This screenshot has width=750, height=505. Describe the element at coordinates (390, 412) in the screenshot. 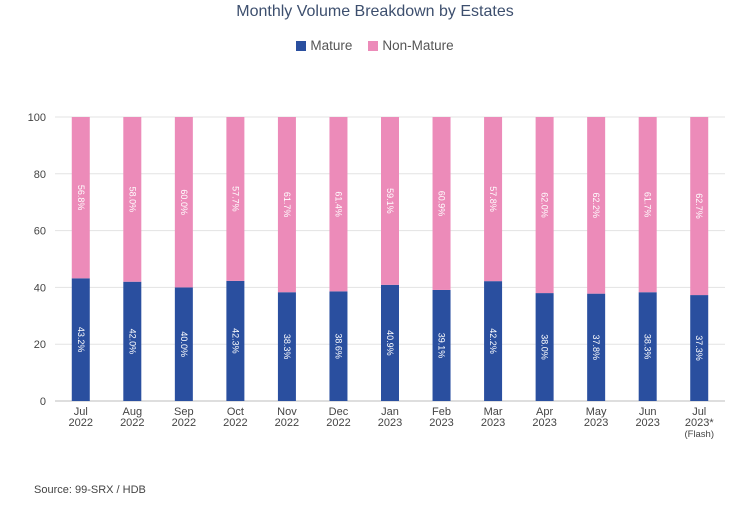

I see `x-tick-label: Jan` at that location.